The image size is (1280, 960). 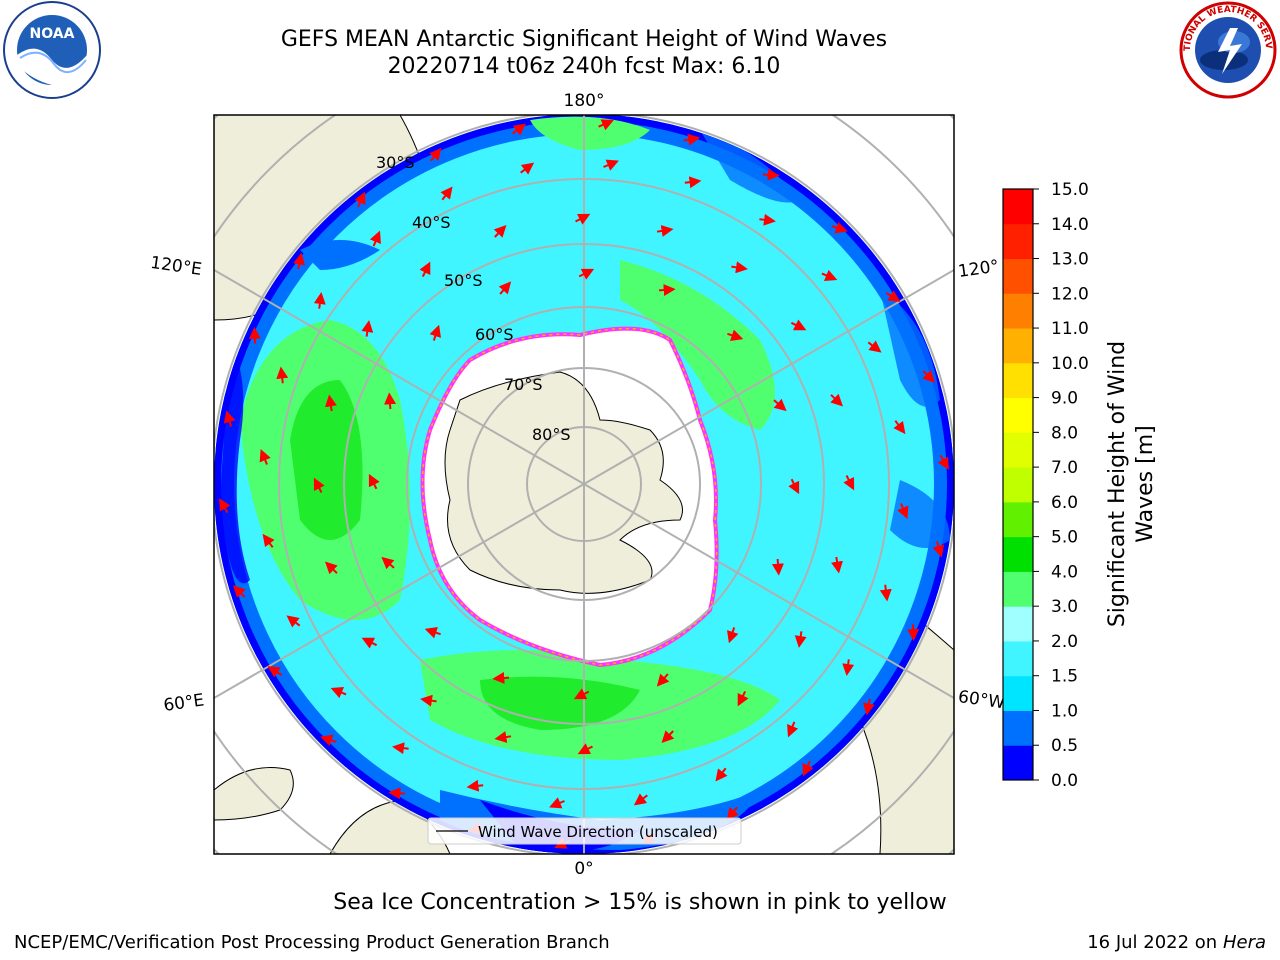 What do you see at coordinates (183, 702) in the screenshot?
I see `lon-label-60e: 60°E` at bounding box center [183, 702].